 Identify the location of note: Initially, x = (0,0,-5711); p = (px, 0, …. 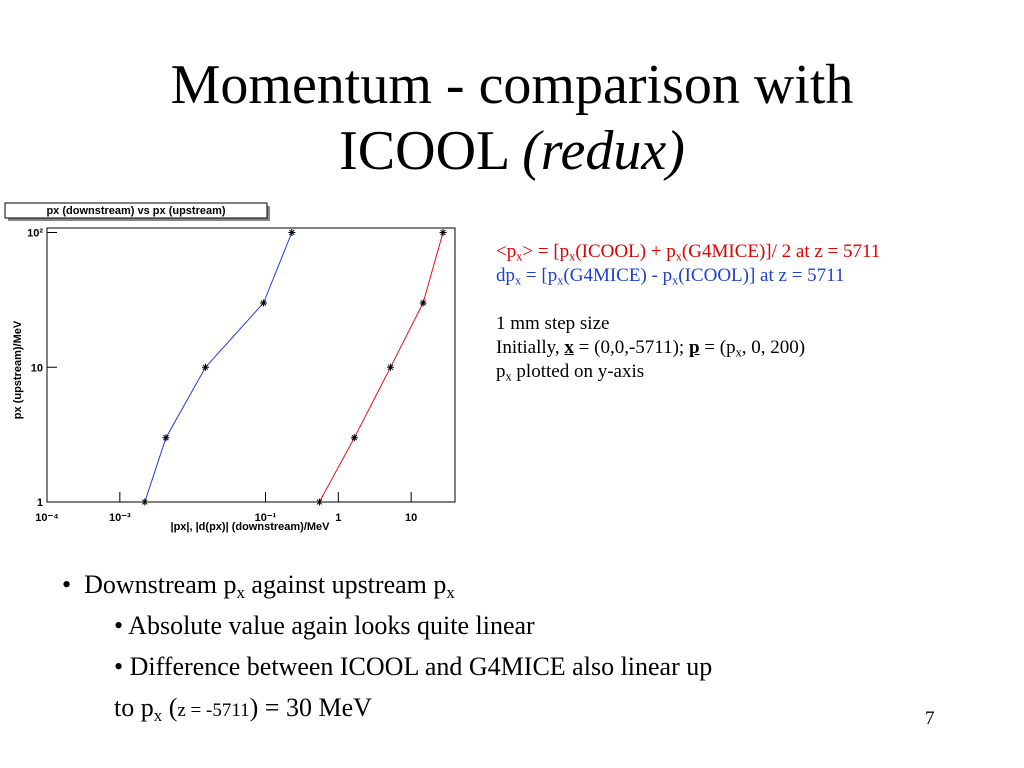
(688, 348).